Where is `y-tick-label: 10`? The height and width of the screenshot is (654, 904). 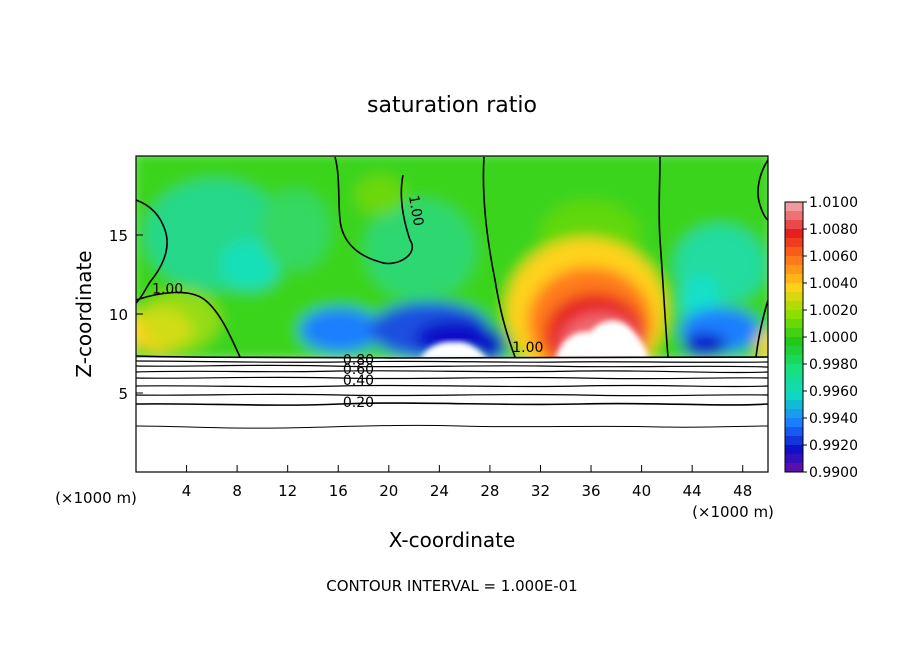 y-tick-label: 10 is located at coordinates (118, 315).